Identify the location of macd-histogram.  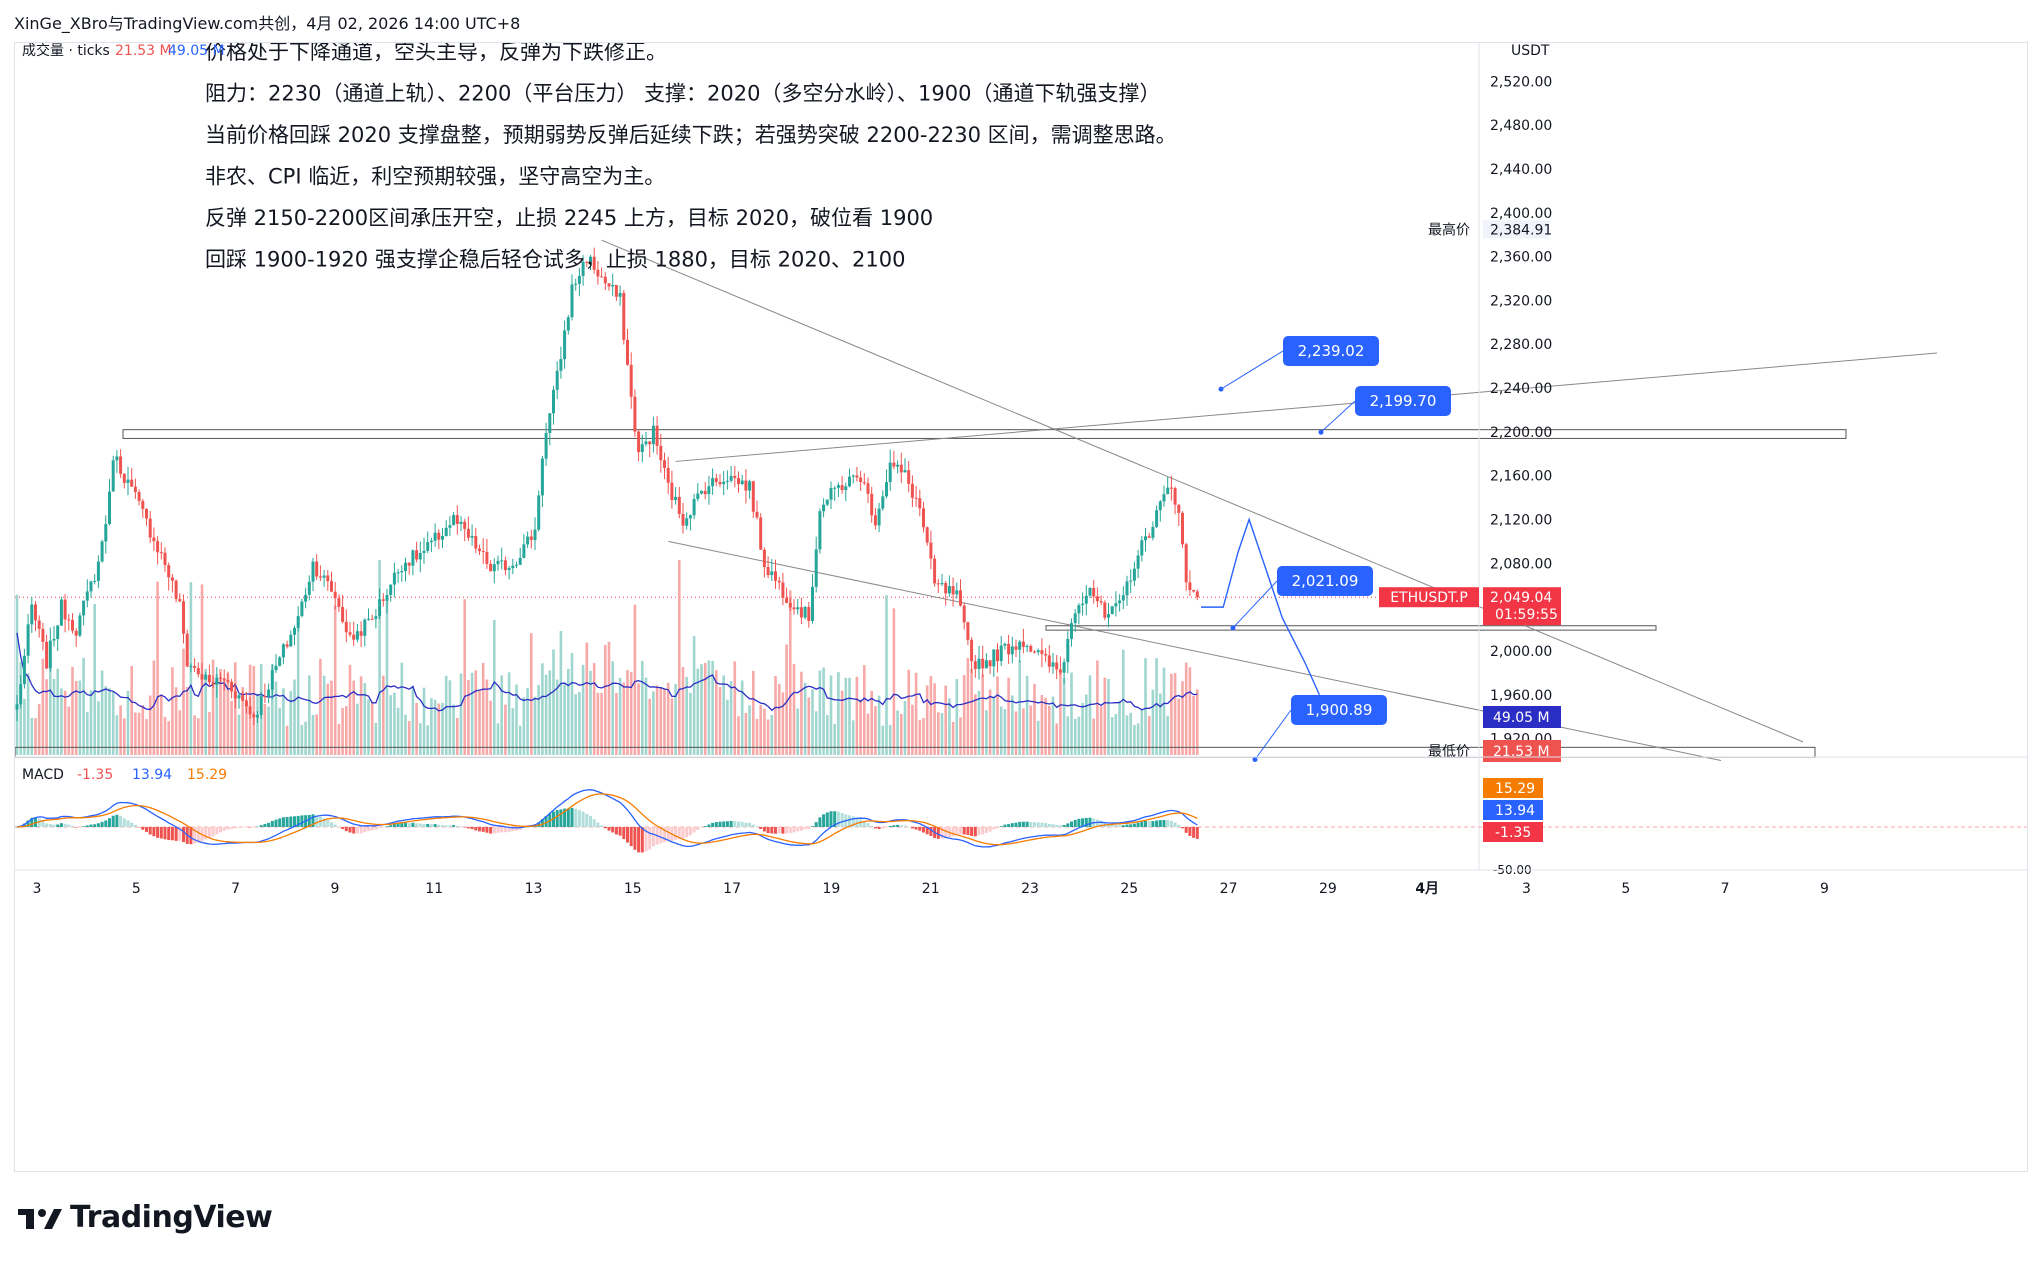
(607, 830).